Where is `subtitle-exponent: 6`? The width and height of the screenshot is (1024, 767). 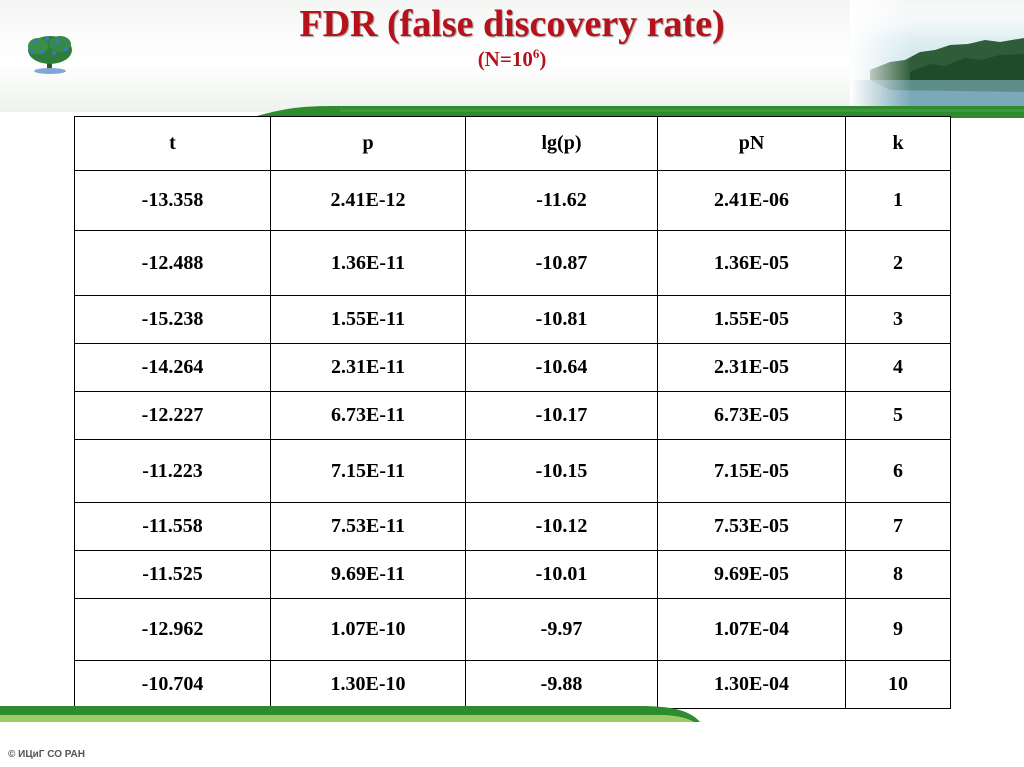
subtitle-exponent: 6 is located at coordinates (536, 53).